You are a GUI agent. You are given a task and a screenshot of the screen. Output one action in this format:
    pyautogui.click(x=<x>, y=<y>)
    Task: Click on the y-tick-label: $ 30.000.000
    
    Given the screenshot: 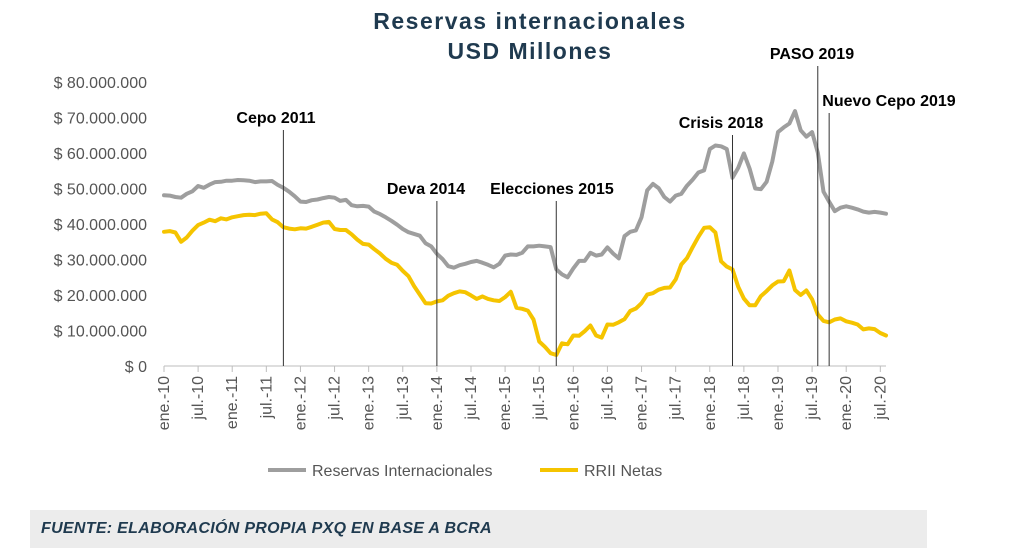 What is the action you would take?
    pyautogui.click(x=101, y=261)
    